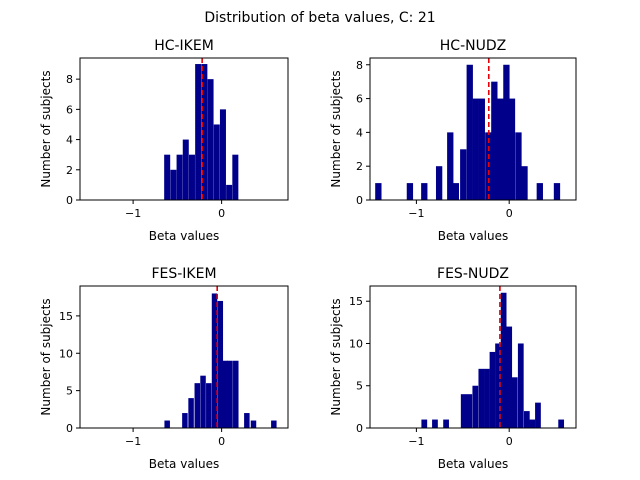 Image resolution: width=640 pixels, height=480 pixels. I want to click on y-tick-label: 15, so click(356, 301).